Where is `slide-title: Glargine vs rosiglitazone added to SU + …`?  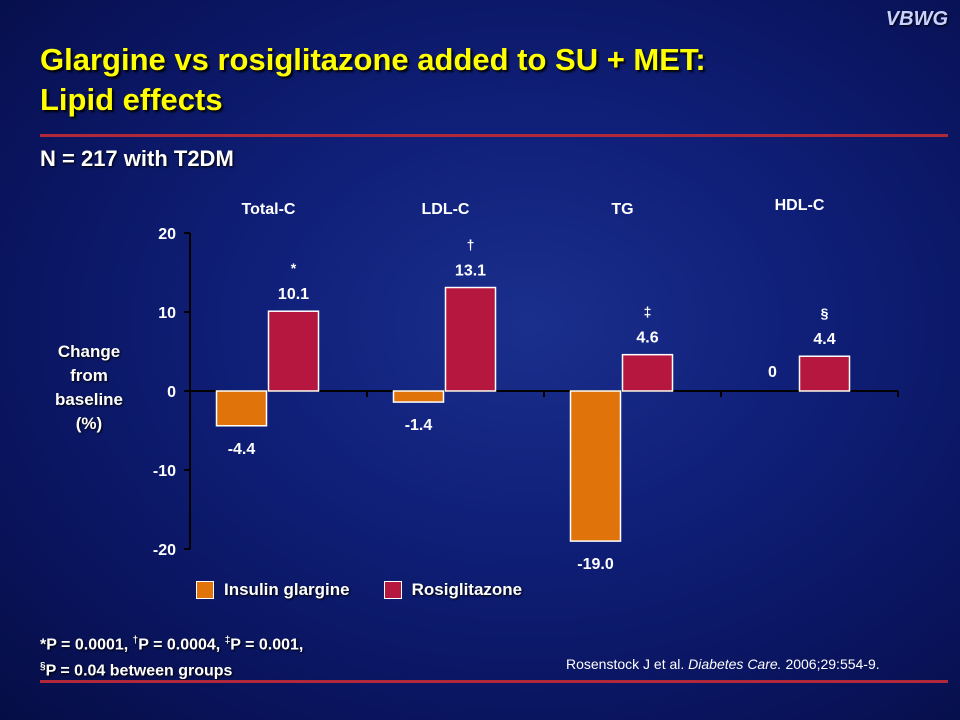
slide-title: Glargine vs rosiglitazone added to SU + … is located at coordinates (480, 80).